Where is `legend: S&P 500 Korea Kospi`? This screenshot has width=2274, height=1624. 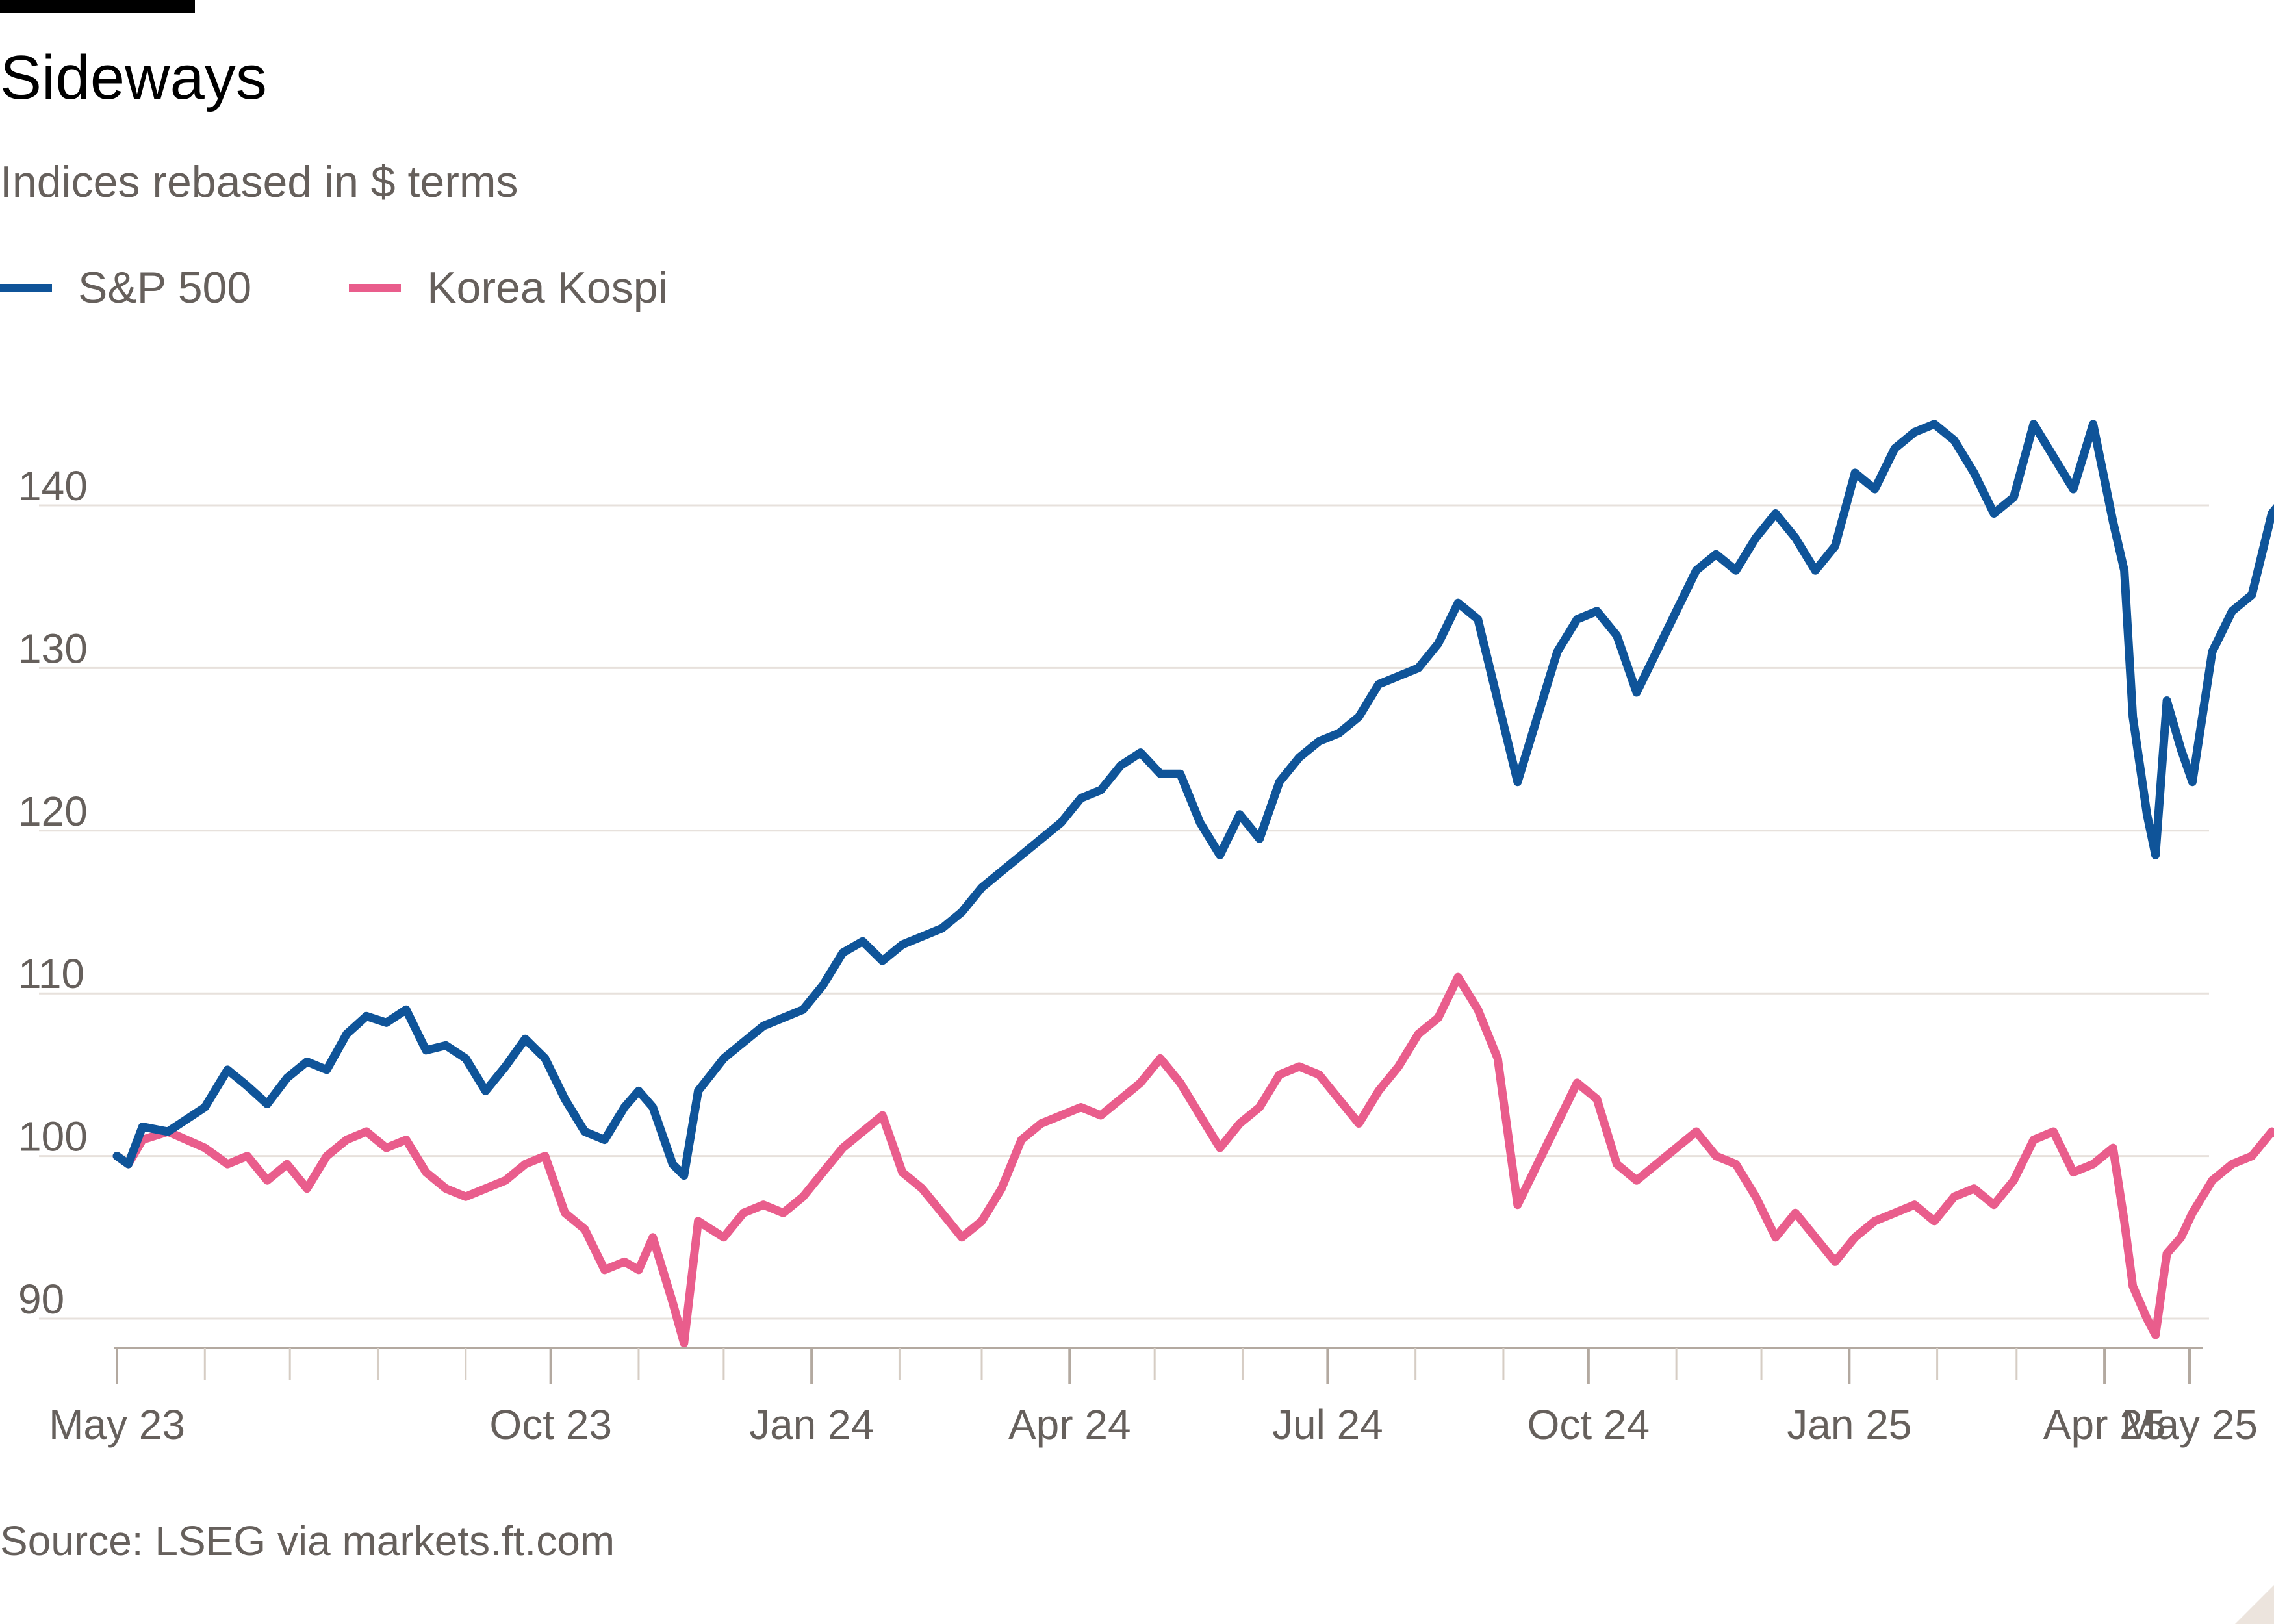 legend: S&P 500 Korea Kospi is located at coordinates (382, 288).